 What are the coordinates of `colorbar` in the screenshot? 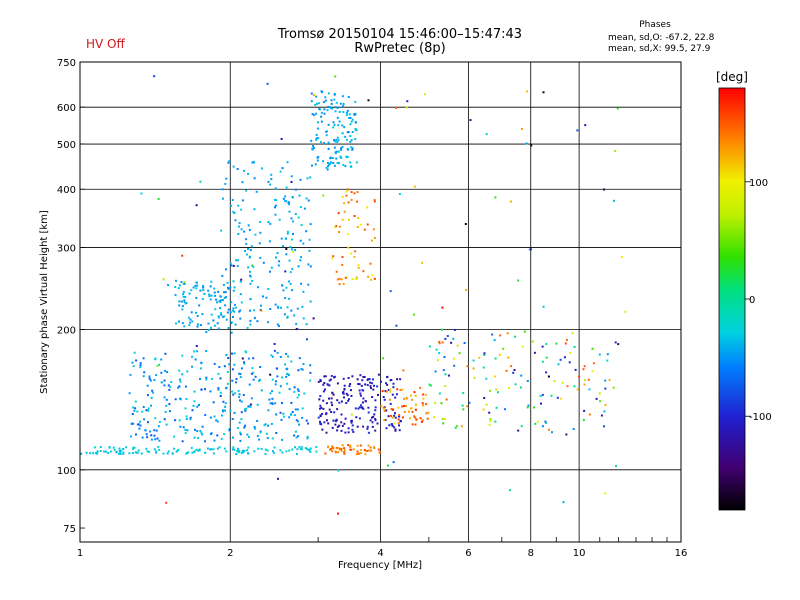 It's located at (732, 299).